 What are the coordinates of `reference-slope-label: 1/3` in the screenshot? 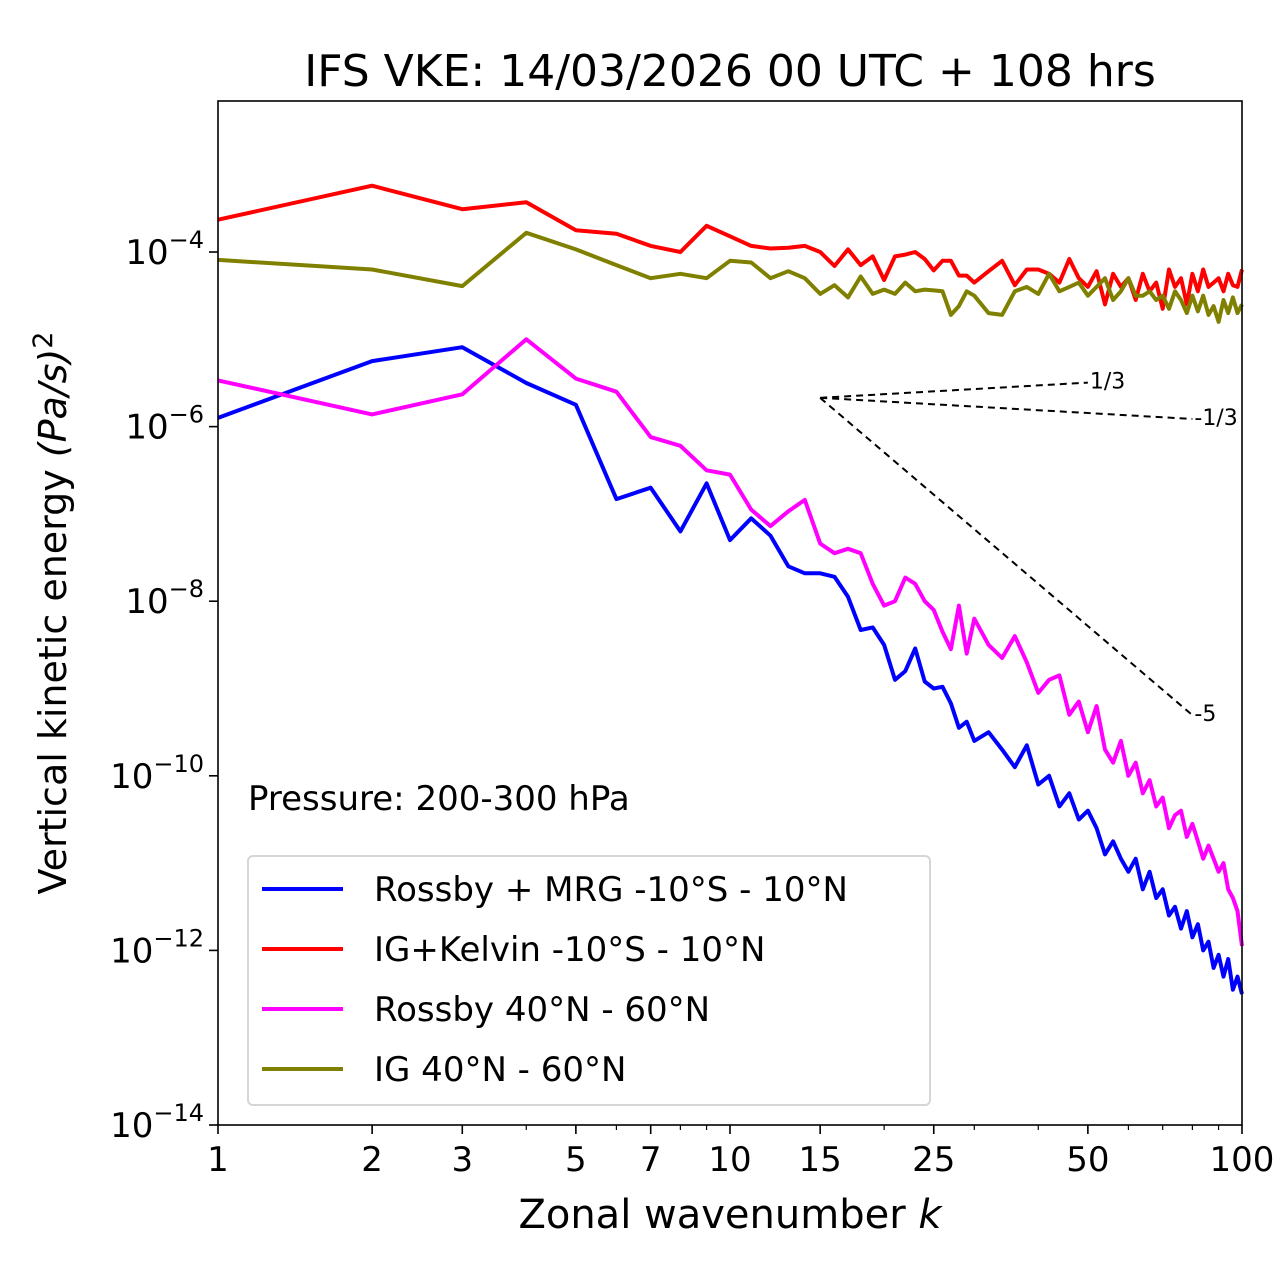 It's located at (1107, 382).